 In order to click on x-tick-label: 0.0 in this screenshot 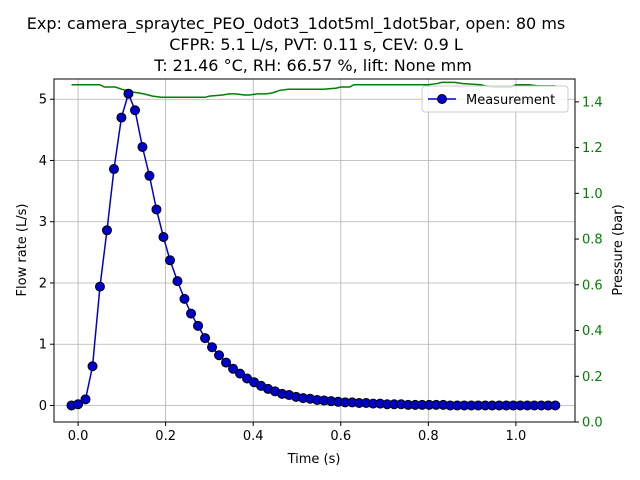, I will do `click(78, 436)`.